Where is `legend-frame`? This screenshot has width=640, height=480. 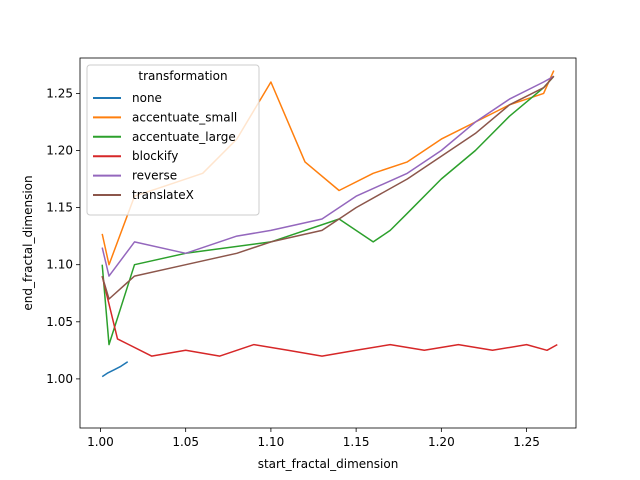
legend-frame is located at coordinates (173, 140).